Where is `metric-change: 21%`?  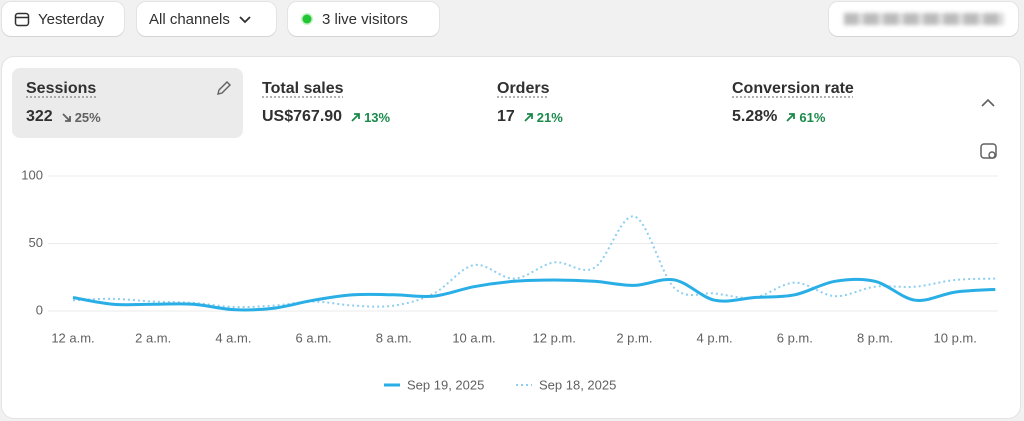
metric-change: 21% is located at coordinates (549, 117).